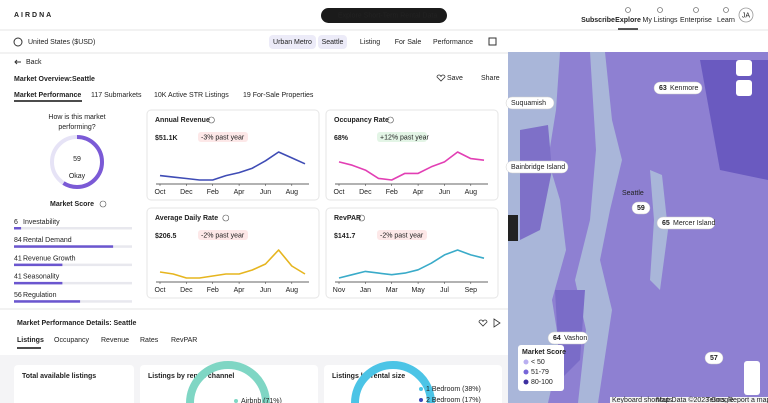  I want to click on nav-item: My Listings, so click(660, 20).